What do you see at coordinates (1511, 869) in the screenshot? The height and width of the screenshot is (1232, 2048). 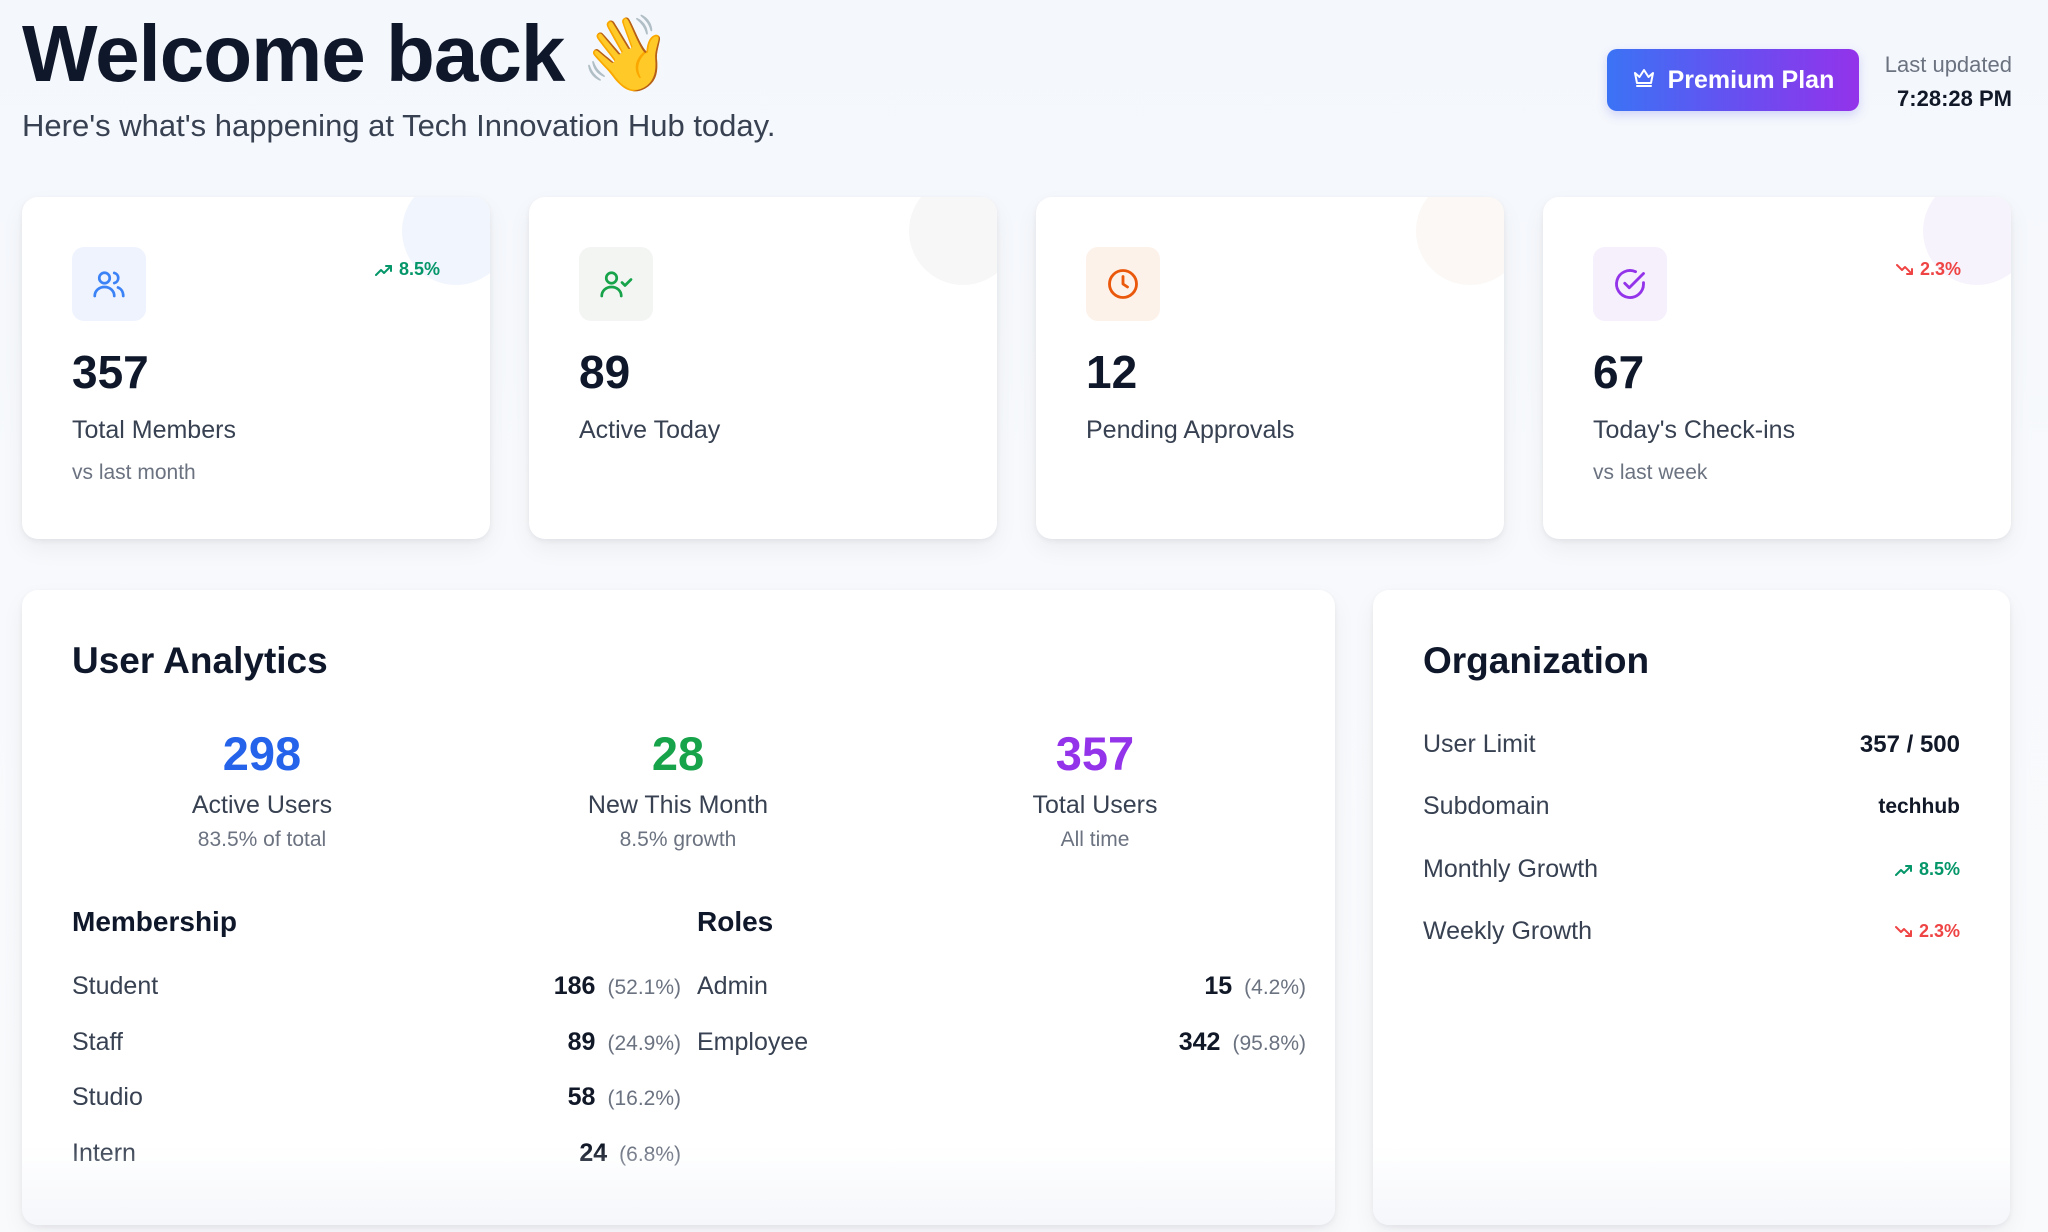 I see `row-label: Monthly Growth` at bounding box center [1511, 869].